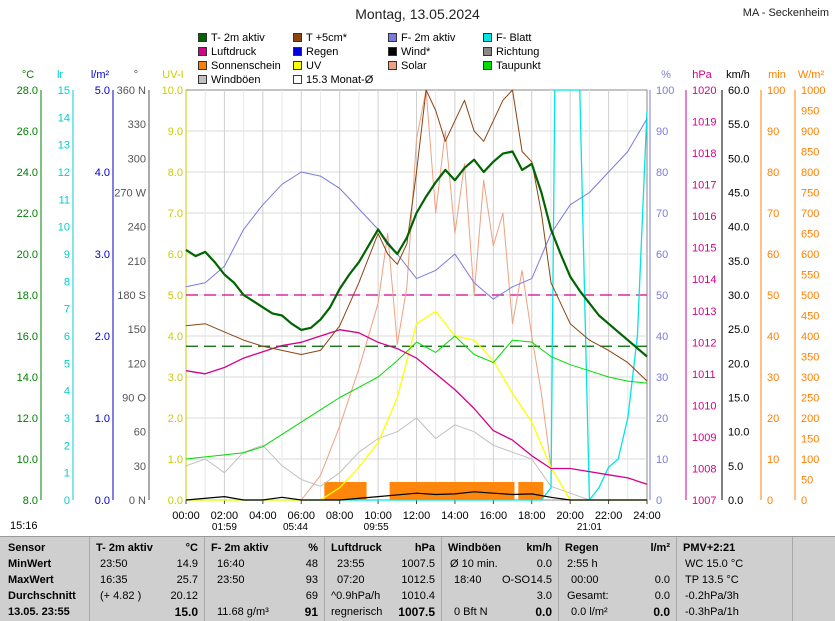  What do you see at coordinates (777, 75) in the screenshot?
I see `axis-unit-label: min` at bounding box center [777, 75].